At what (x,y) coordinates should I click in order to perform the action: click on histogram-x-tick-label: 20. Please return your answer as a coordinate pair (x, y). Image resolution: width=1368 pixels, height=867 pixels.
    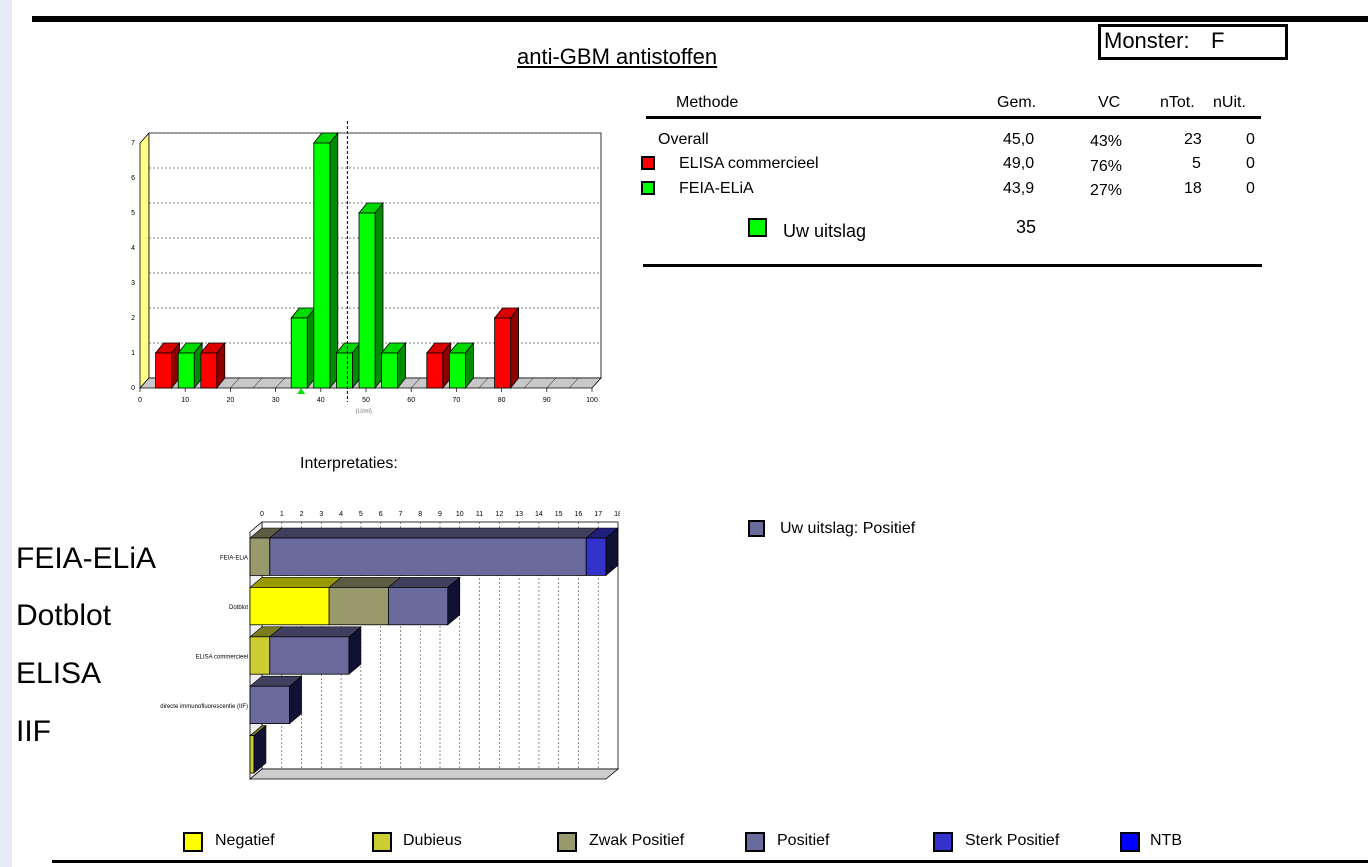
    Looking at the image, I should click on (231, 400).